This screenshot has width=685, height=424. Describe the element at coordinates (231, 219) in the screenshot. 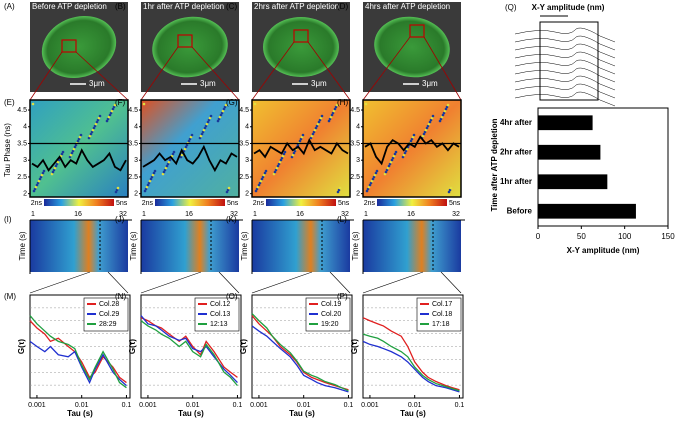

I see `panel-label: (K)` at that location.